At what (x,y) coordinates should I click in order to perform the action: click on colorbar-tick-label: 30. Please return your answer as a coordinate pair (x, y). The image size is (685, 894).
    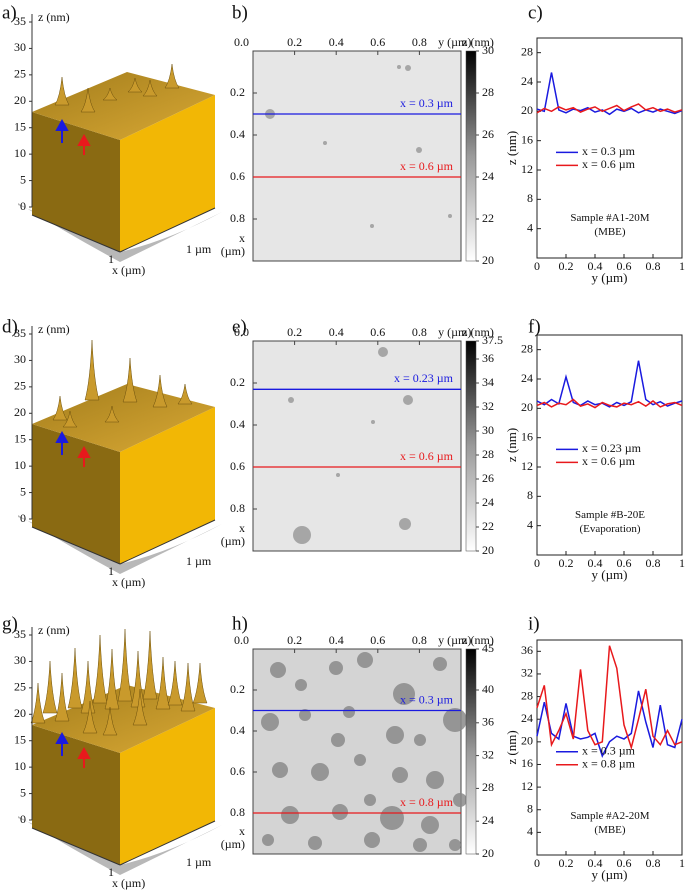
    Looking at the image, I should click on (488, 50).